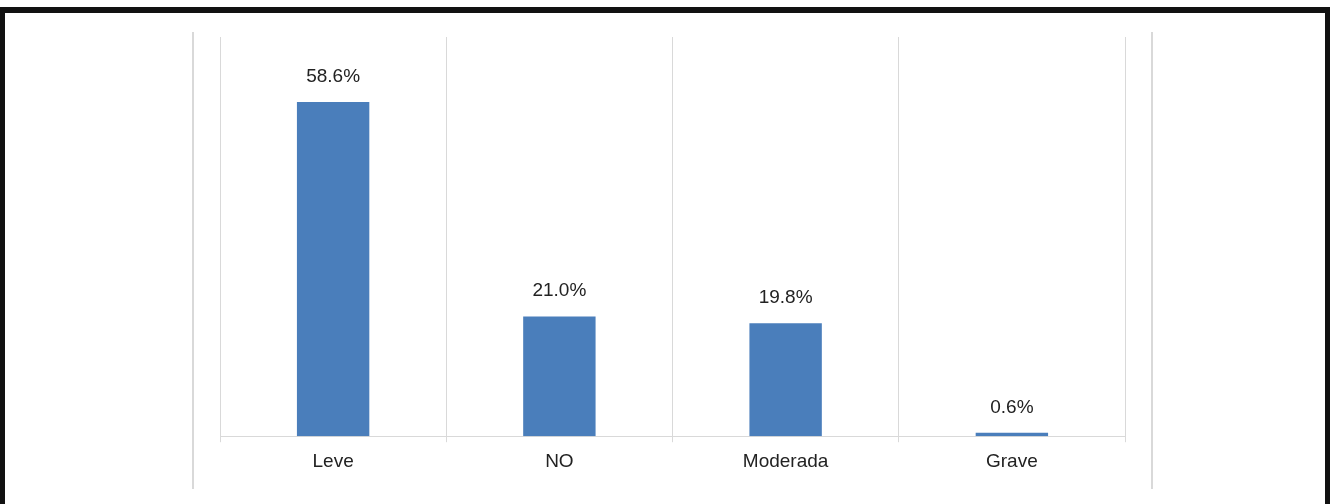  What do you see at coordinates (333, 75) in the screenshot?
I see `data-label: 58.6%` at bounding box center [333, 75].